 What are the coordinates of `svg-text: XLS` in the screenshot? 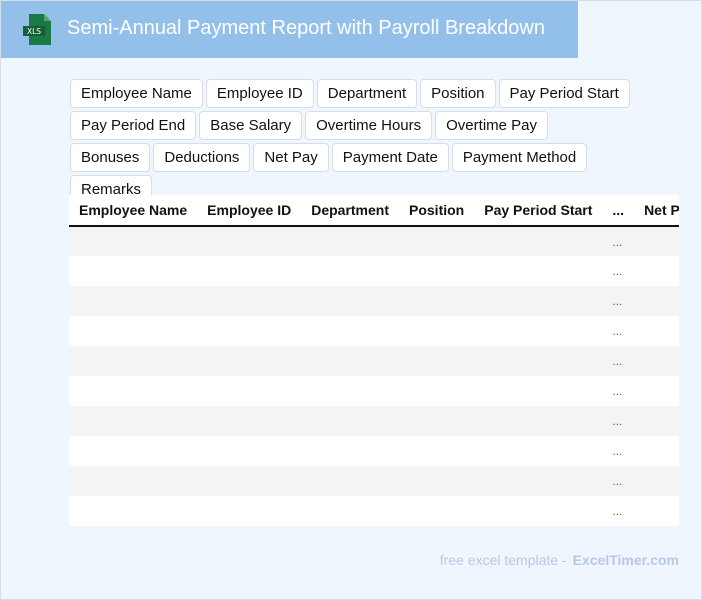 It's located at (34, 31).